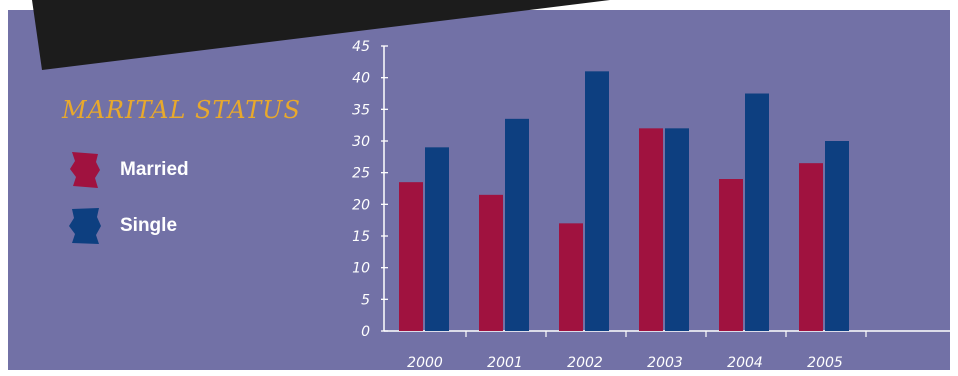 The width and height of the screenshot is (958, 376). I want to click on single-swatch-shape, so click(85, 226).